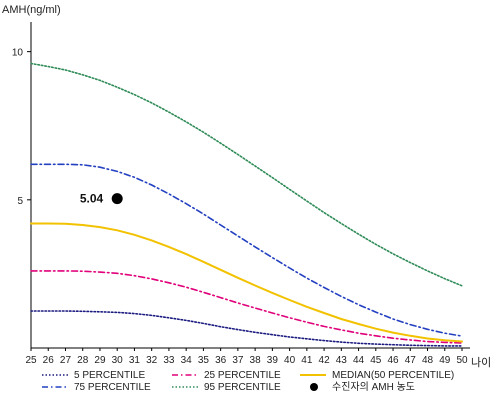  Describe the element at coordinates (342, 360) in the screenshot. I see `x-tick-label: 43` at that location.